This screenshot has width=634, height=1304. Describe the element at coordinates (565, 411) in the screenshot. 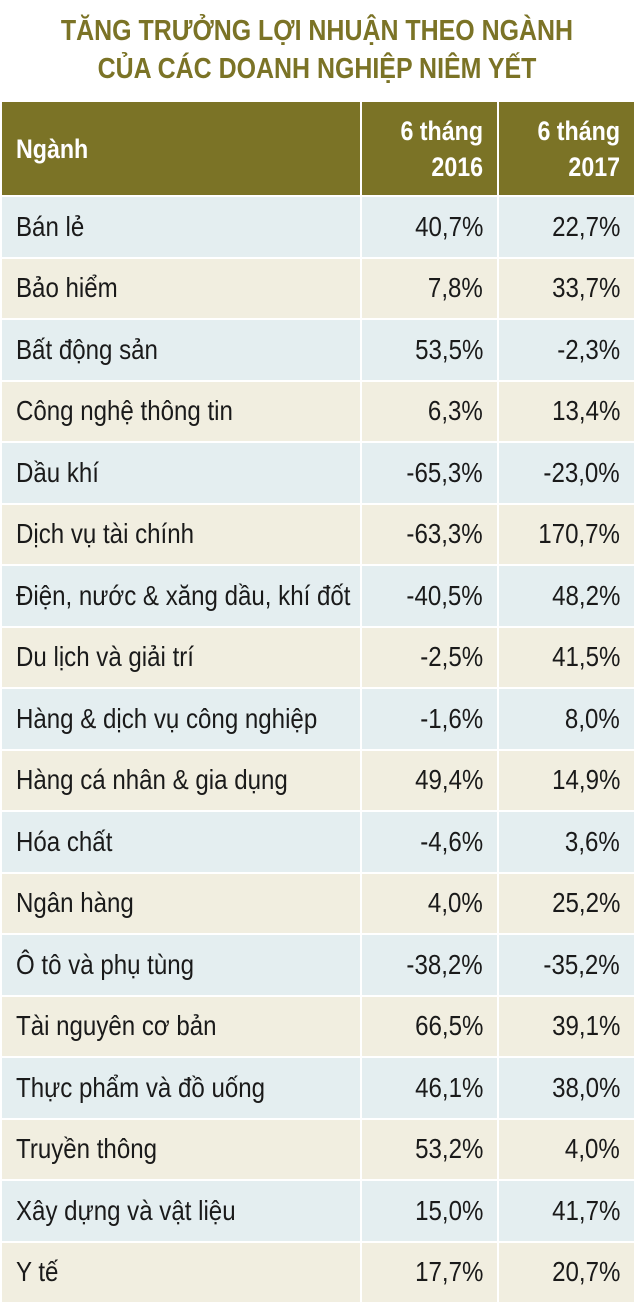

I see `cell-2017: 13,4%` at that location.